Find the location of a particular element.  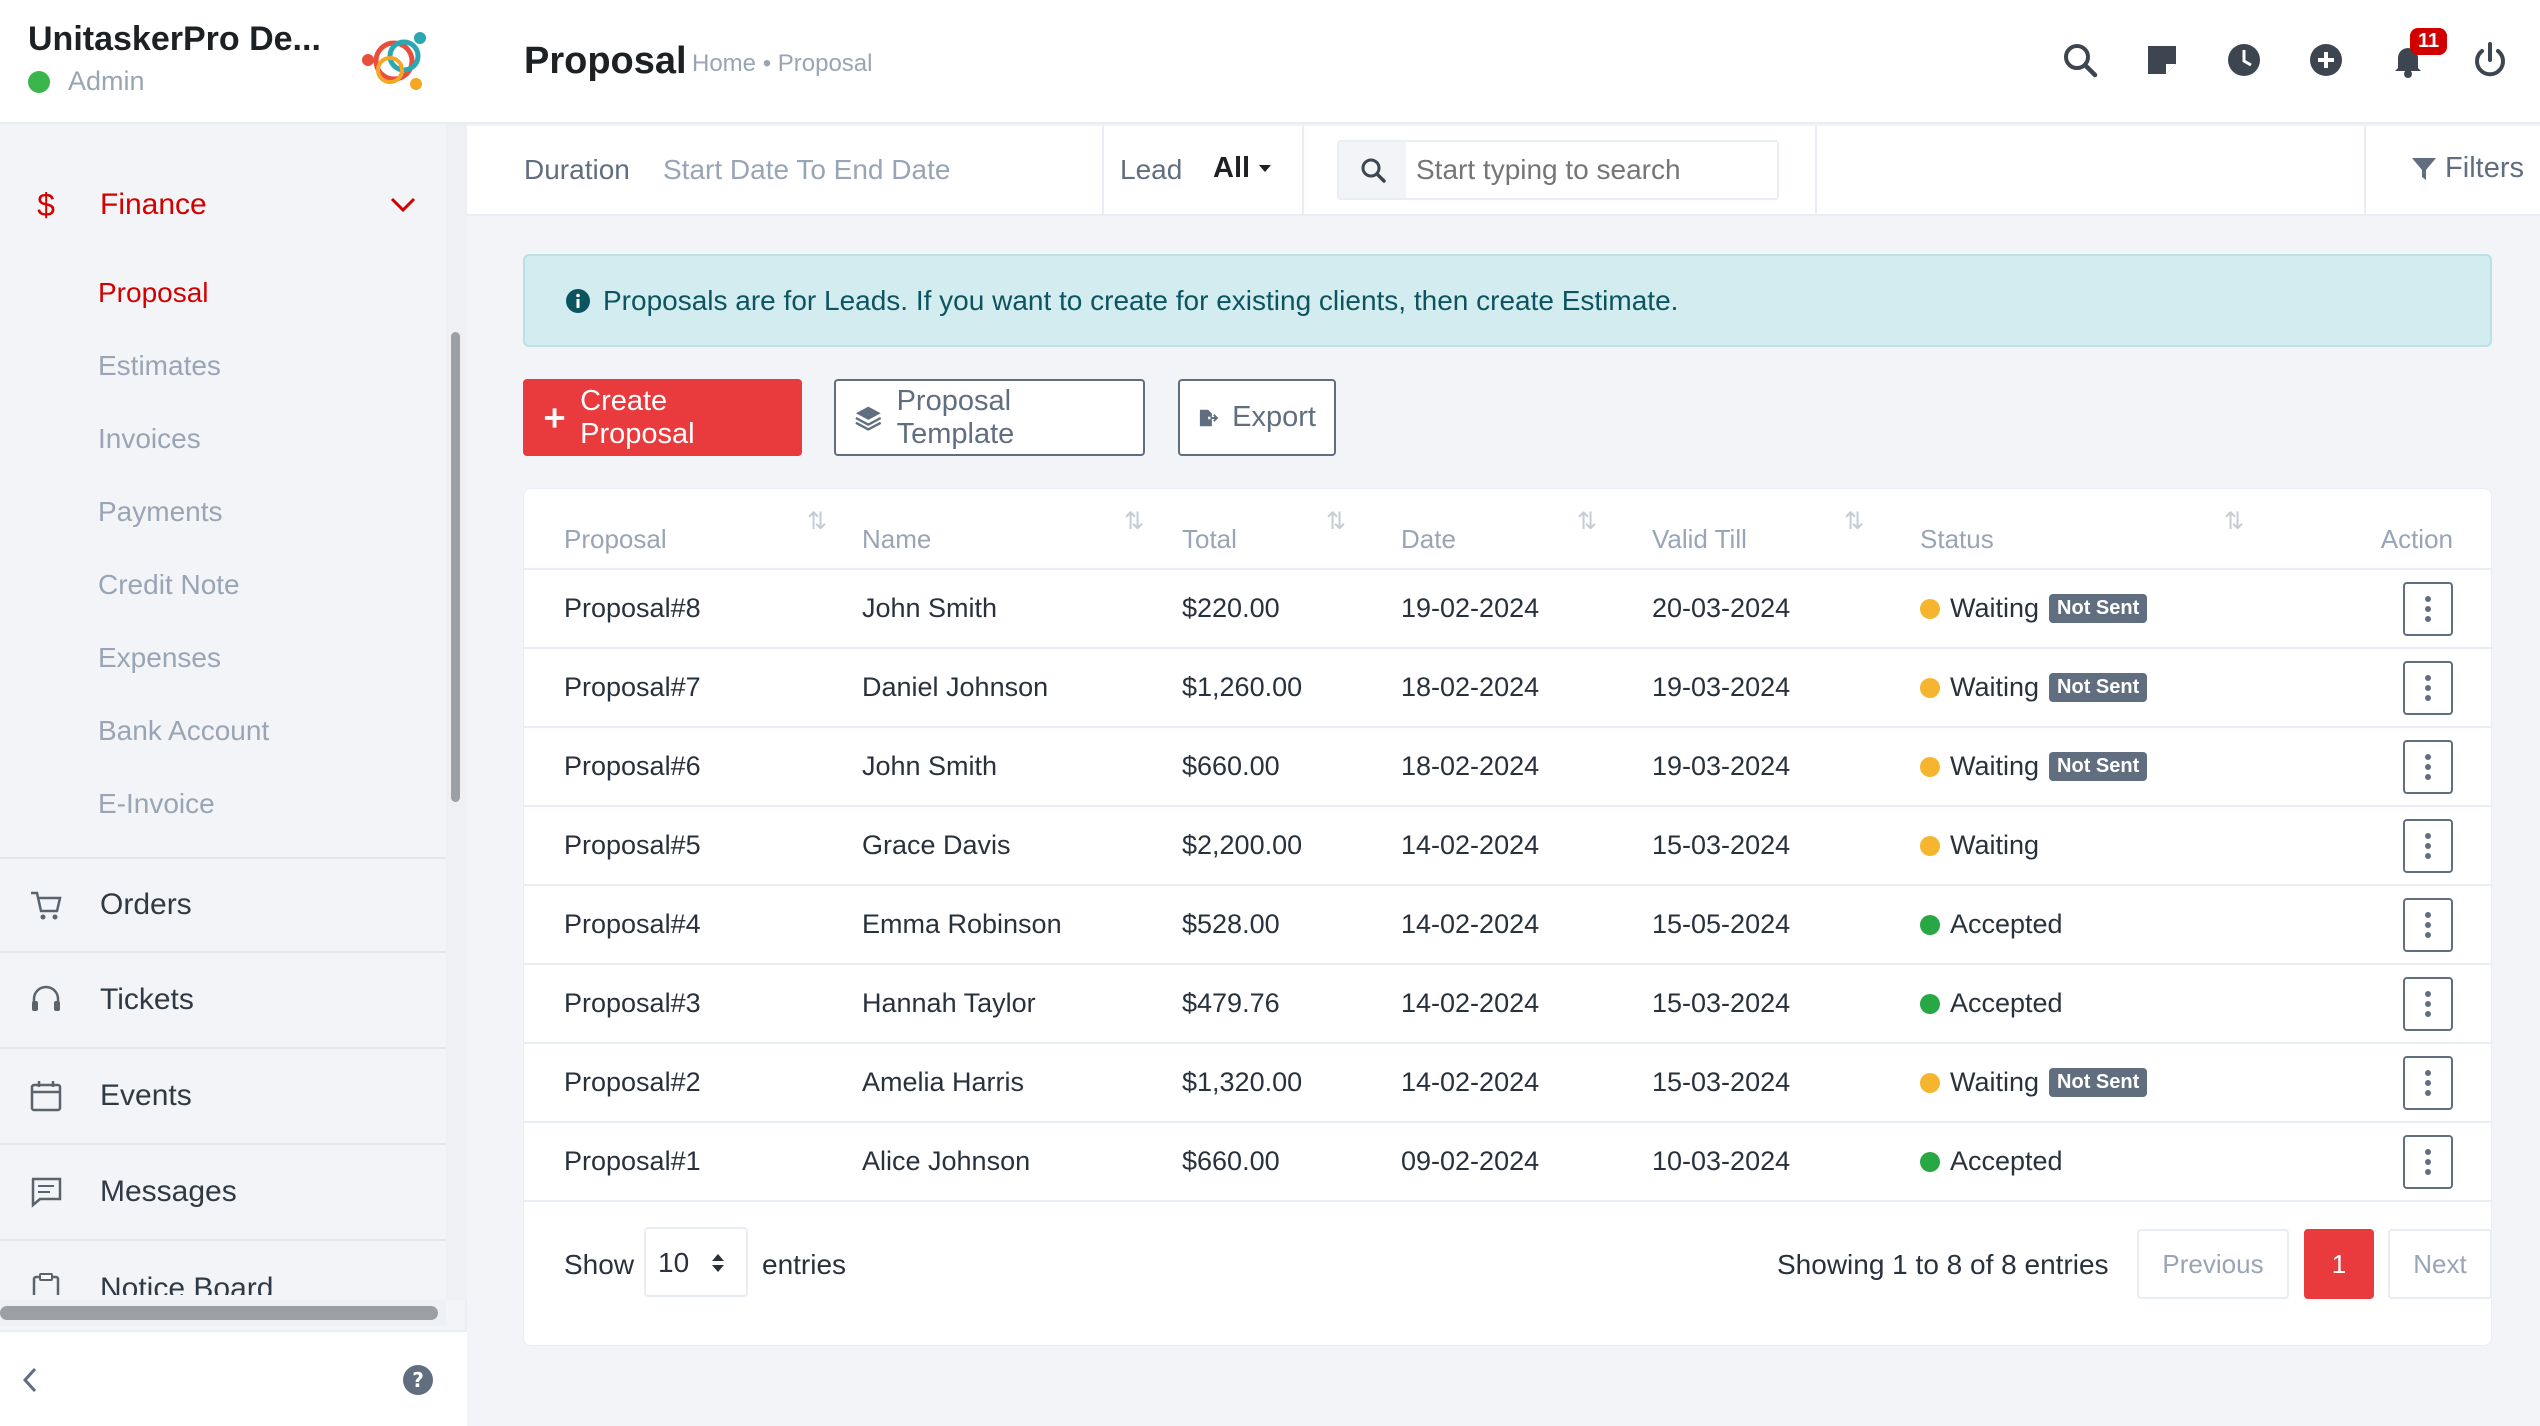

duration-date-range: Start Date To End Date is located at coordinates (807, 169).